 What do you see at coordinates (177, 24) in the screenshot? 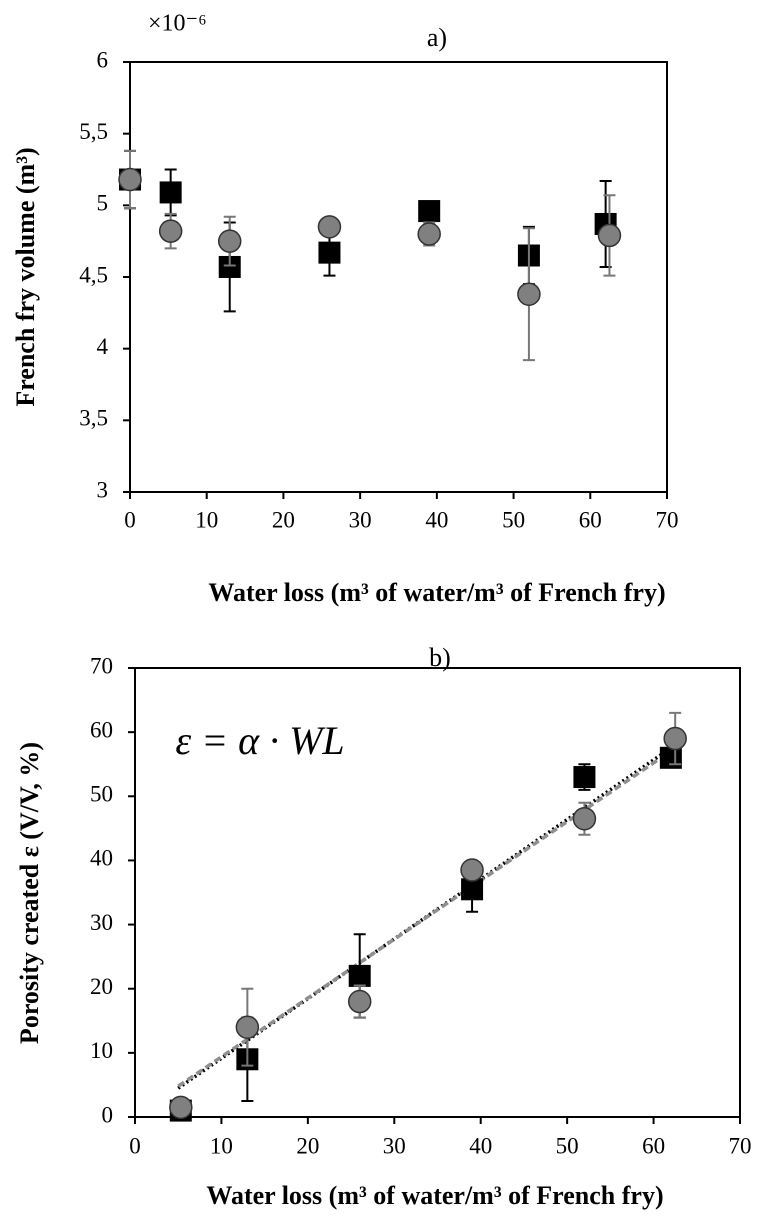
I see `axis-multiplier: ×10⁻⁶` at bounding box center [177, 24].